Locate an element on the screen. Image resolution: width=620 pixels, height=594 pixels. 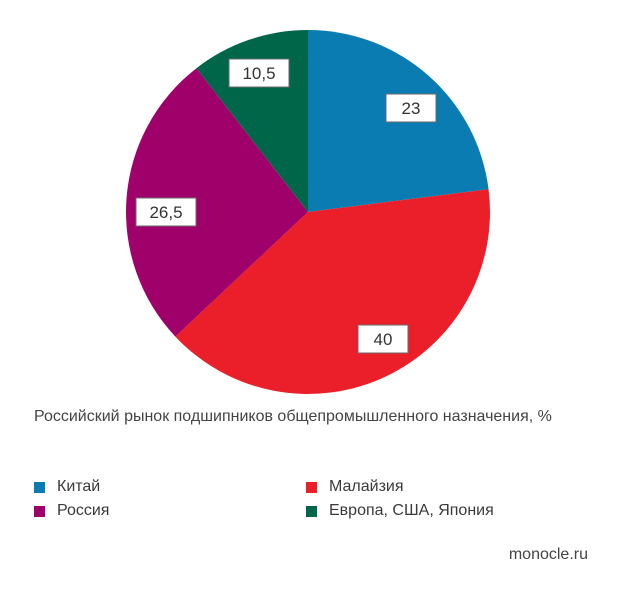
legend-label: Россия is located at coordinates (83, 510).